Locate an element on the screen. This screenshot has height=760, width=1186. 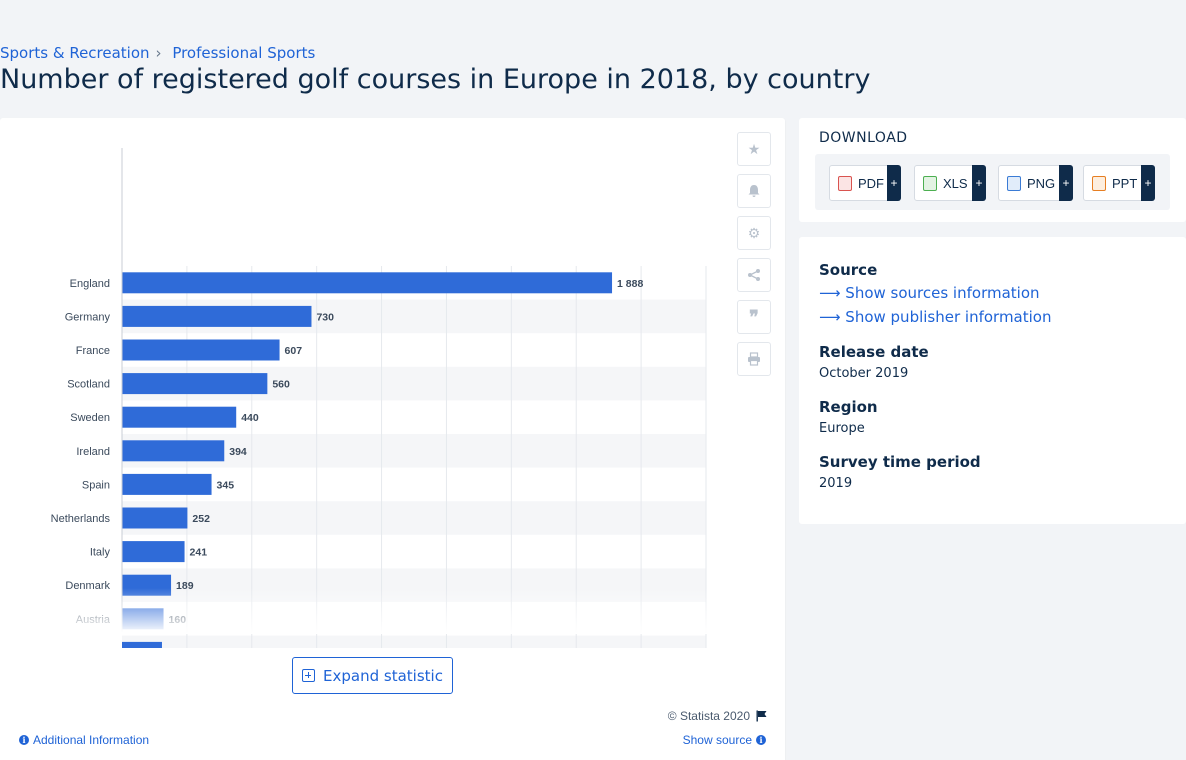
copyright-text: © Statista 2020 is located at coordinates (708, 716).